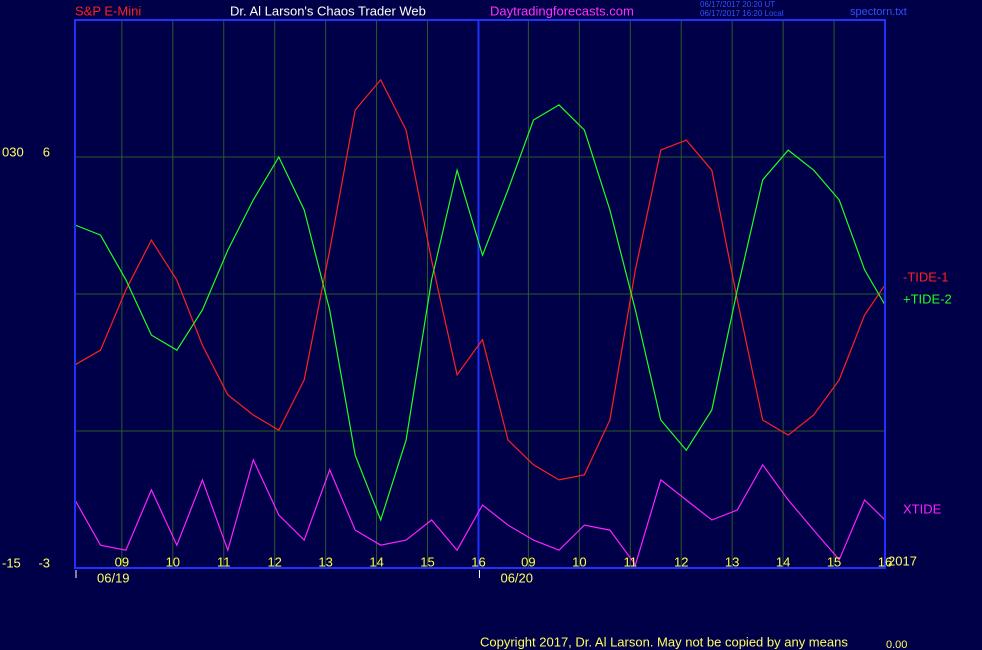 The height and width of the screenshot is (650, 982). I want to click on year: 2017, so click(902, 560).